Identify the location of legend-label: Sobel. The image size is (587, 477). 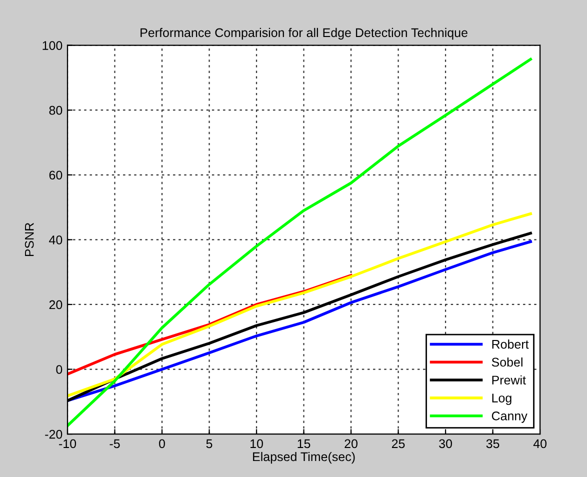
(507, 362).